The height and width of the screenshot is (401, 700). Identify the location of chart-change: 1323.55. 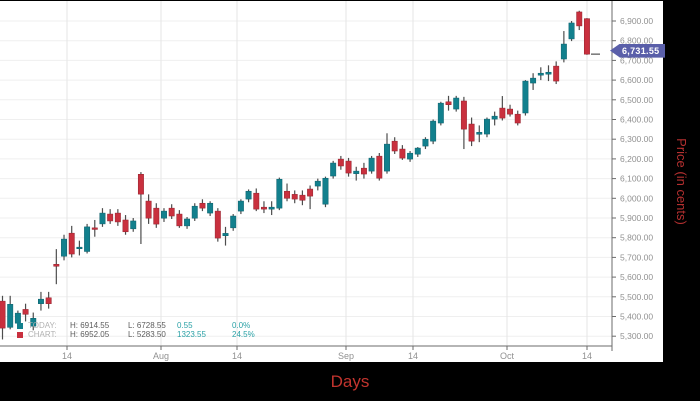
(191, 334).